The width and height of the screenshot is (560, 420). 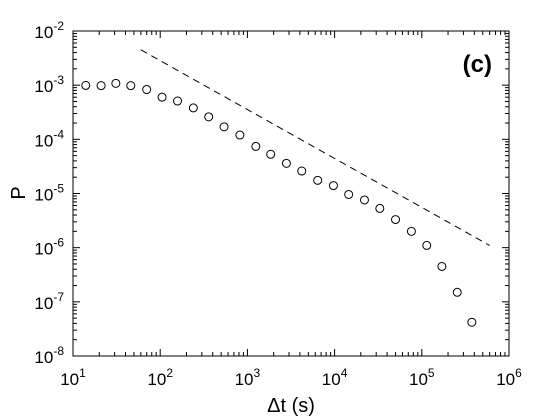 I want to click on x-tick-label: 10², so click(x=160, y=377).